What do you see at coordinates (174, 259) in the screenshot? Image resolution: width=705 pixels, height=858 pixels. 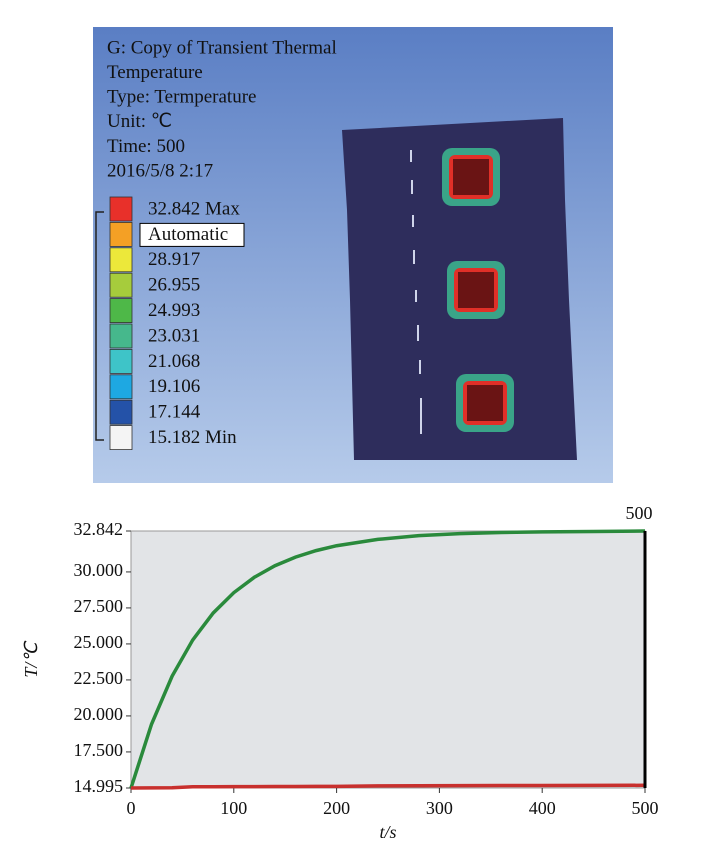 I see `legend-label: 28.917` at bounding box center [174, 259].